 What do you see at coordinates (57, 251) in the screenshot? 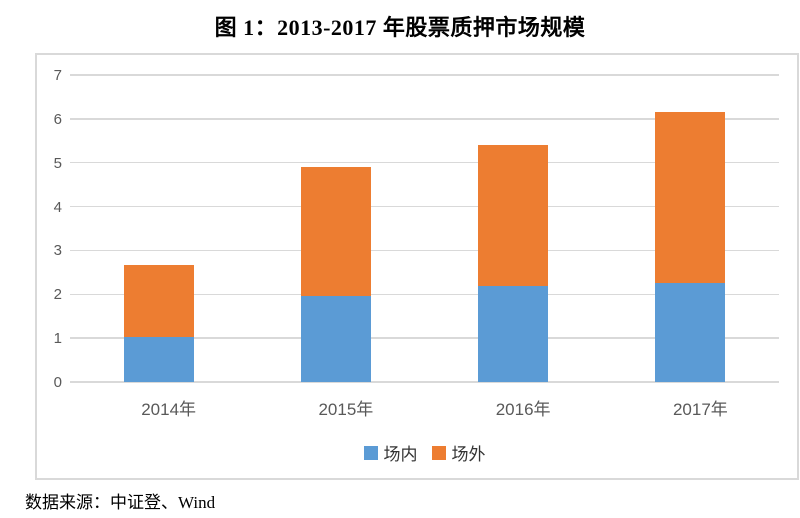
I see `y-tick-label-3: 3` at bounding box center [57, 251].